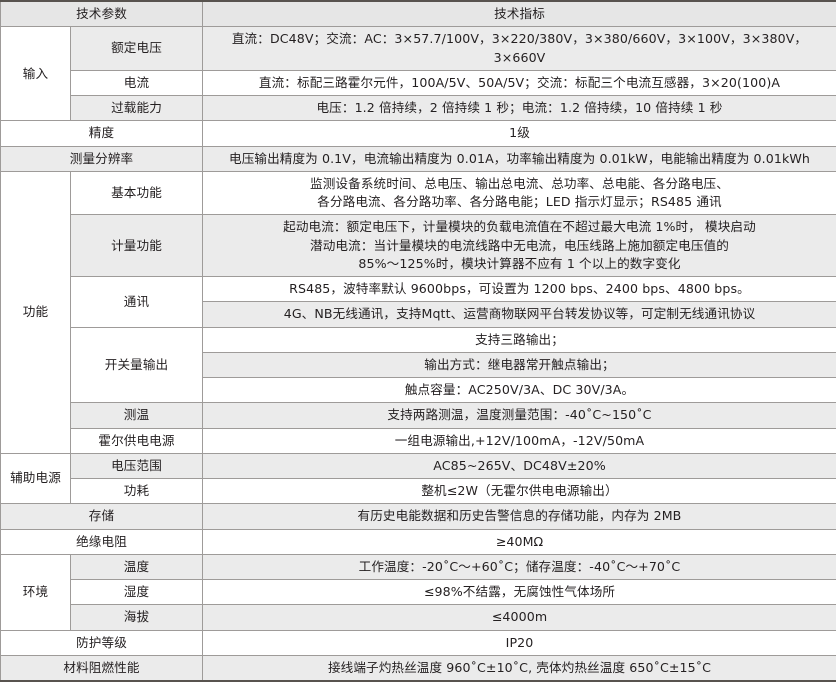  I want to click on value-4-5: 支持三路输出；, so click(519, 339).